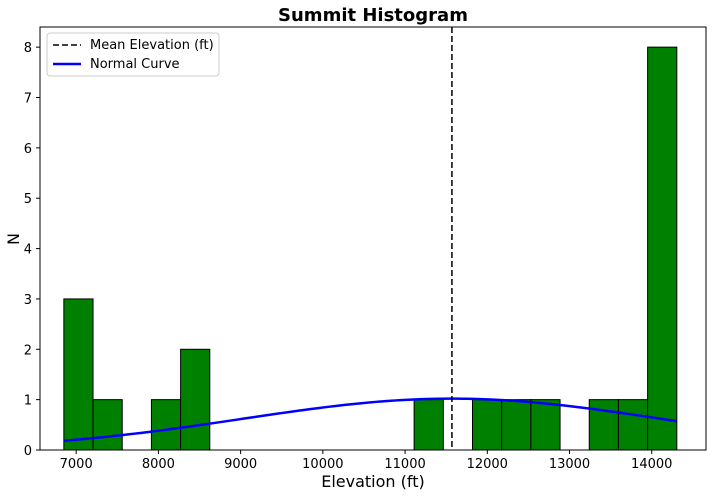 This screenshot has width=712, height=496. Describe the element at coordinates (152, 45) in the screenshot. I see `legend-mean-label: Mean Elevation (ft)` at that location.